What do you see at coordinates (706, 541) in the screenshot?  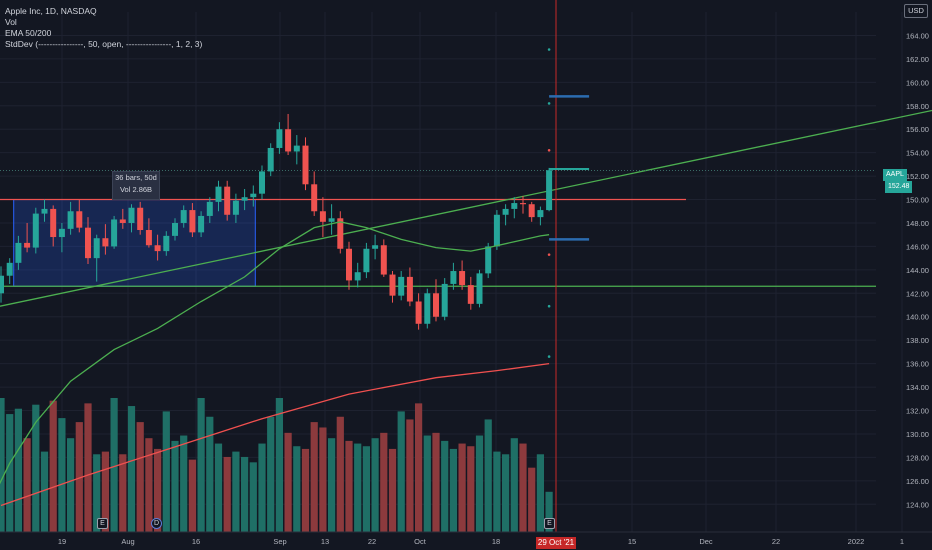 I see `time-tick-label: Dec` at bounding box center [706, 541].